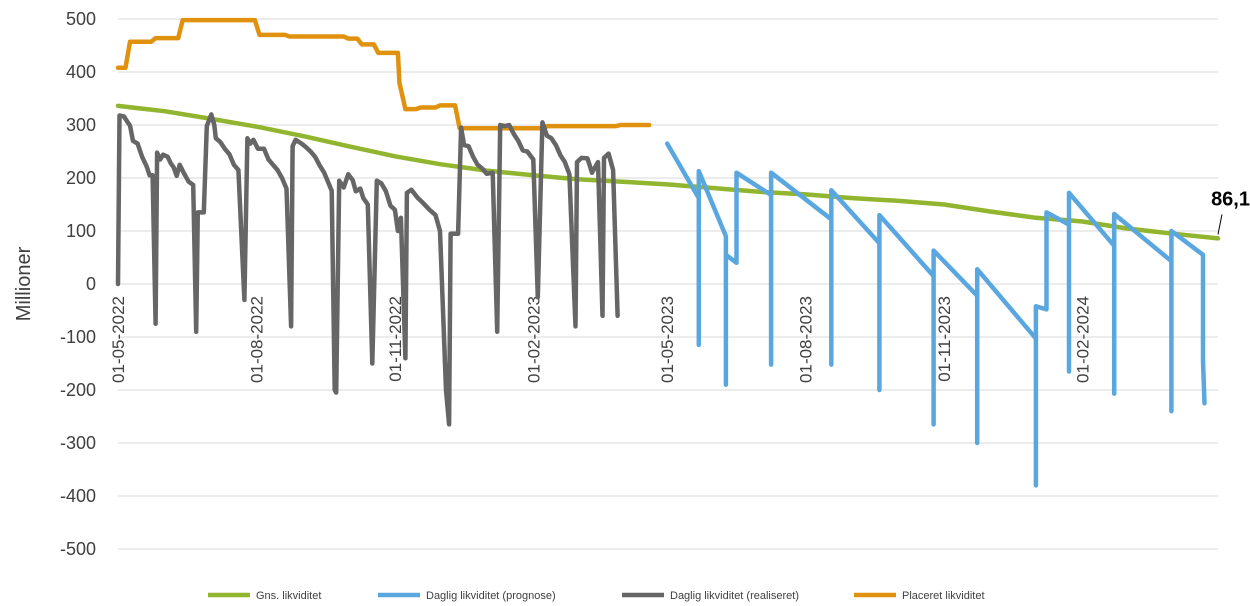 This screenshot has height=606, width=1250. Describe the element at coordinates (78, 337) in the screenshot. I see `y-tick-label: -100` at that location.